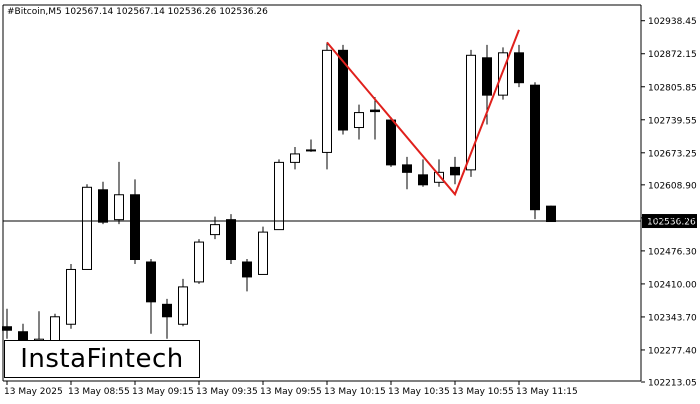  I want to click on current-price-label-bg, so click(669, 221).